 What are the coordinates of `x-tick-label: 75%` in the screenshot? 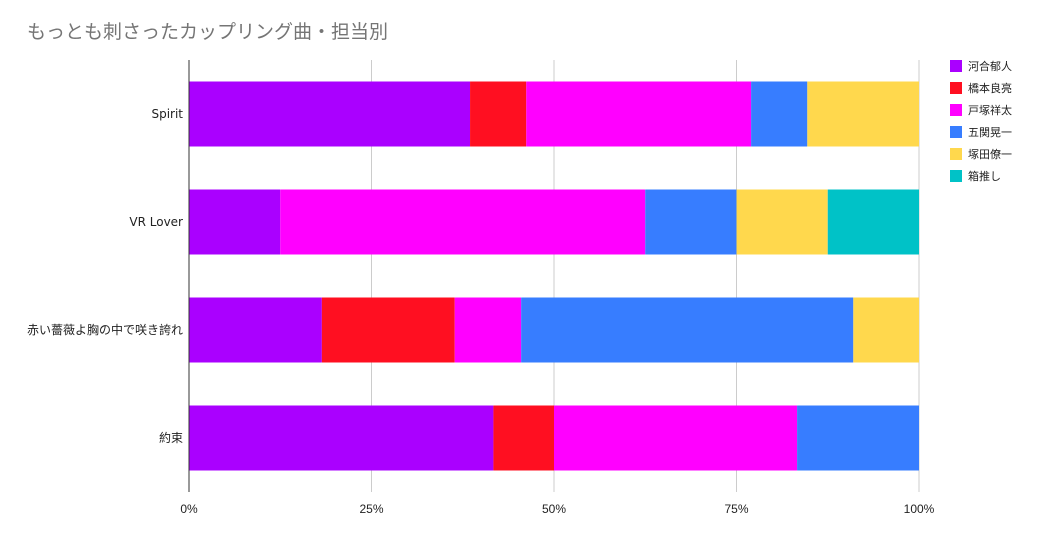 It's located at (736, 509).